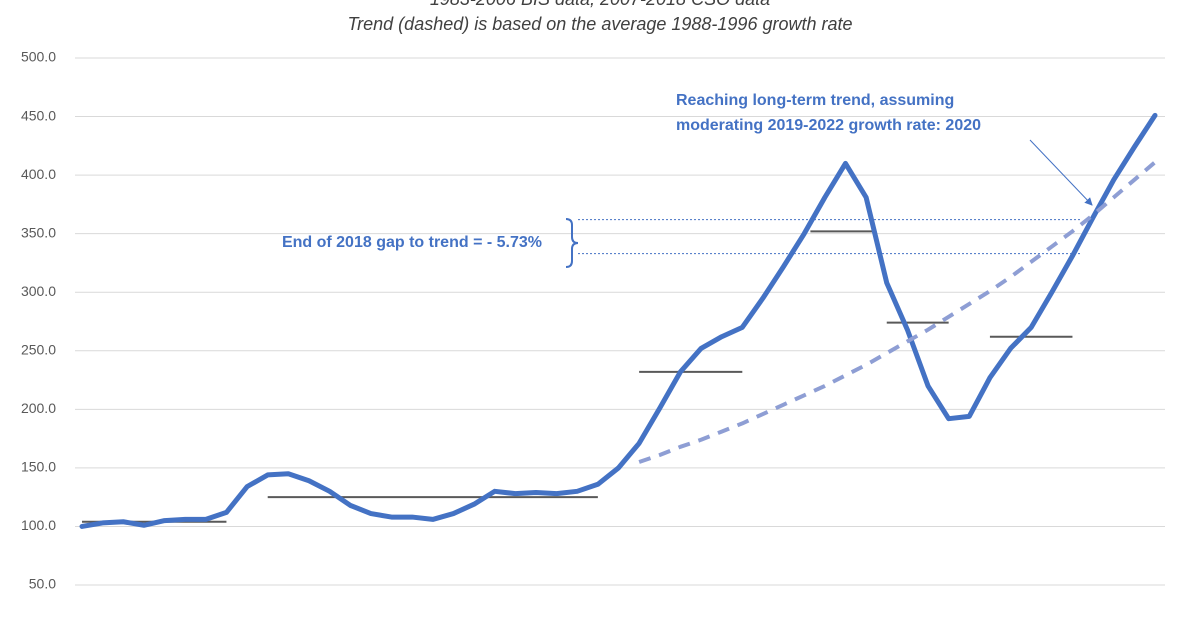  I want to click on trend-note: moderating 2019-2022 growth rate: 2020, so click(828, 125).